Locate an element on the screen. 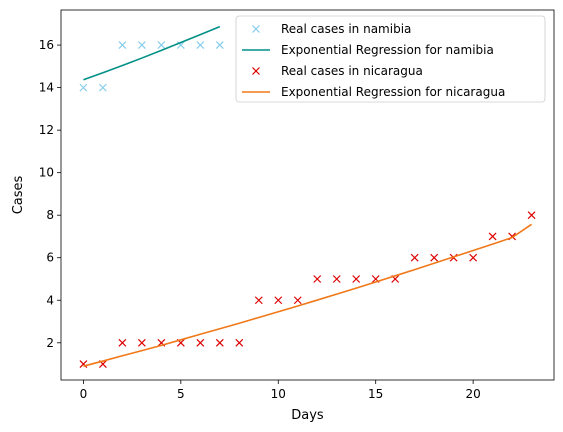 This screenshot has width=563, height=432. y-tick-label-0: 2 is located at coordinates (50, 343).